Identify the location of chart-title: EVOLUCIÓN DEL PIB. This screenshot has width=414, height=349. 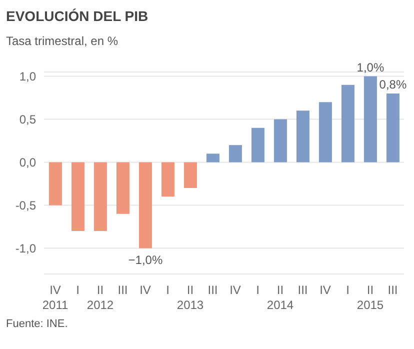
(77, 15).